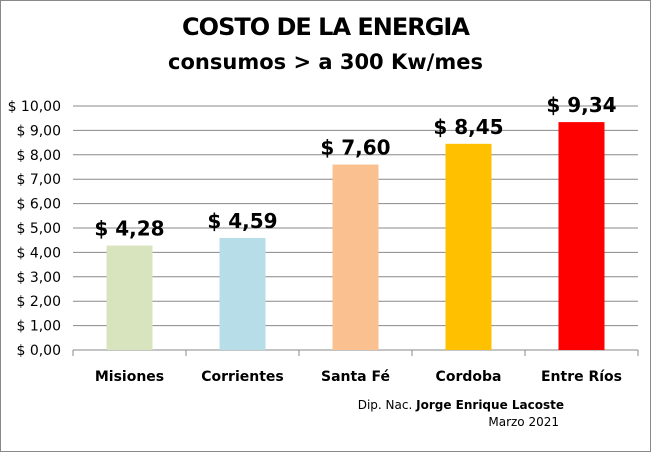 The height and width of the screenshot is (452, 651). I want to click on bar-misiones, so click(129, 297).